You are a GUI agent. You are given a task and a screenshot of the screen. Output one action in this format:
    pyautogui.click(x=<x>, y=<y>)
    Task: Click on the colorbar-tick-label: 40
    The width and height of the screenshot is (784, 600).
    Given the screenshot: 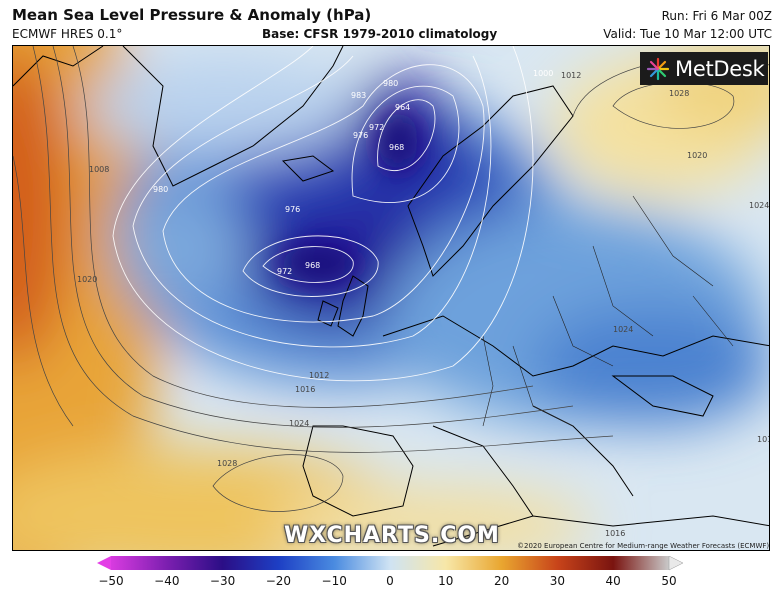 What is the action you would take?
    pyautogui.click(x=613, y=581)
    